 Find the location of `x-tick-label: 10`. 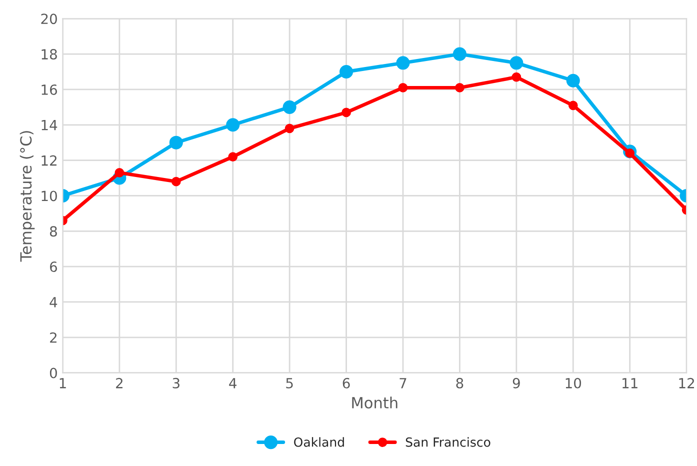

x-tick-label: 10 is located at coordinates (574, 383).